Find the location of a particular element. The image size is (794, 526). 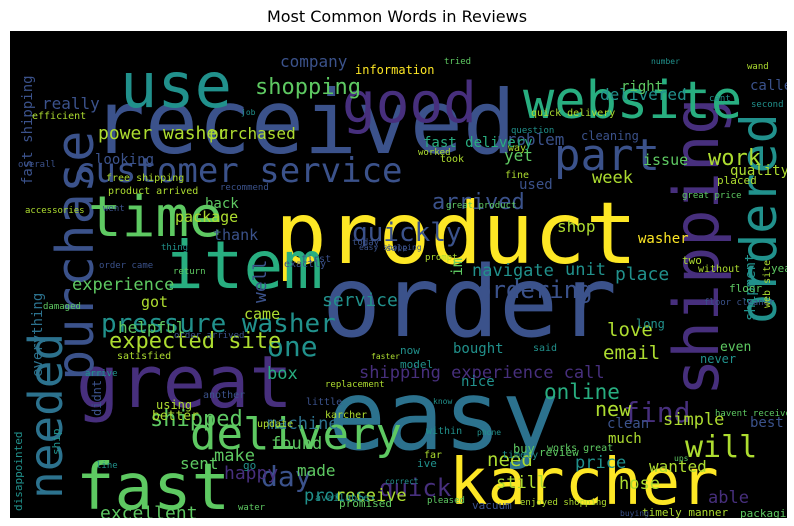

word-floor: floor is located at coordinates (745, 288).